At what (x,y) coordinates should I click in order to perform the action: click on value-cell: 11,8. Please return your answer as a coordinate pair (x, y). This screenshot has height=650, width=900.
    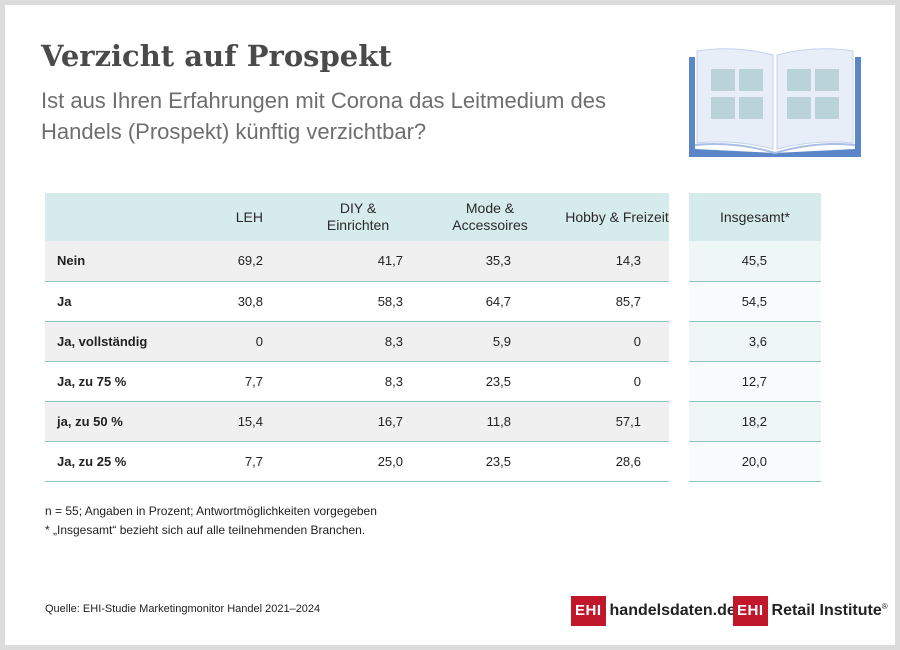
    Looking at the image, I should click on (471, 421).